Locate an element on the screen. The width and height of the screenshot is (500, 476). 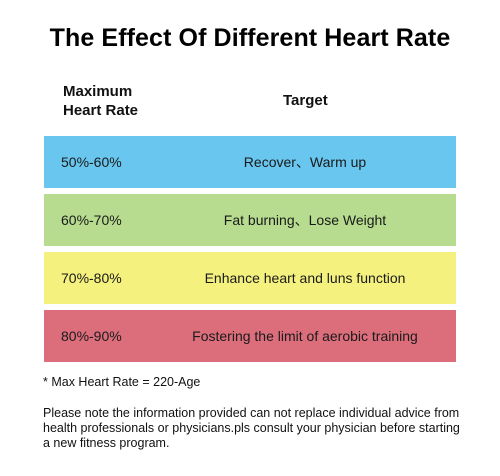
heart-rate-row-50-60: 50%-60% Recover、Warm up is located at coordinates (250, 162).